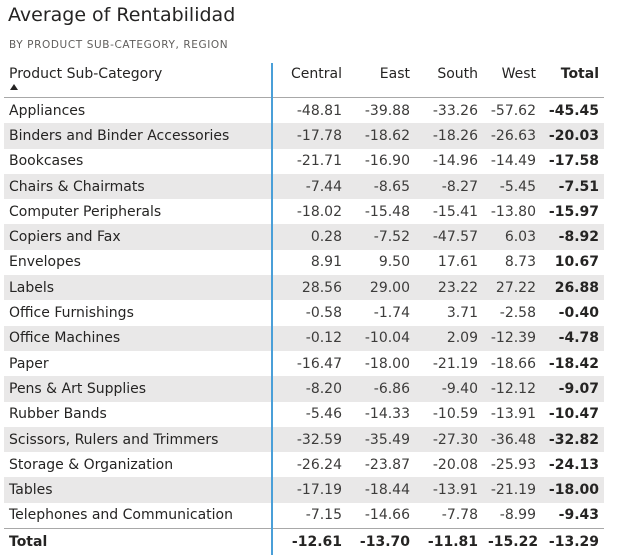 The width and height of the screenshot is (618, 556). I want to click on value-cell: 0.28, so click(309, 237).